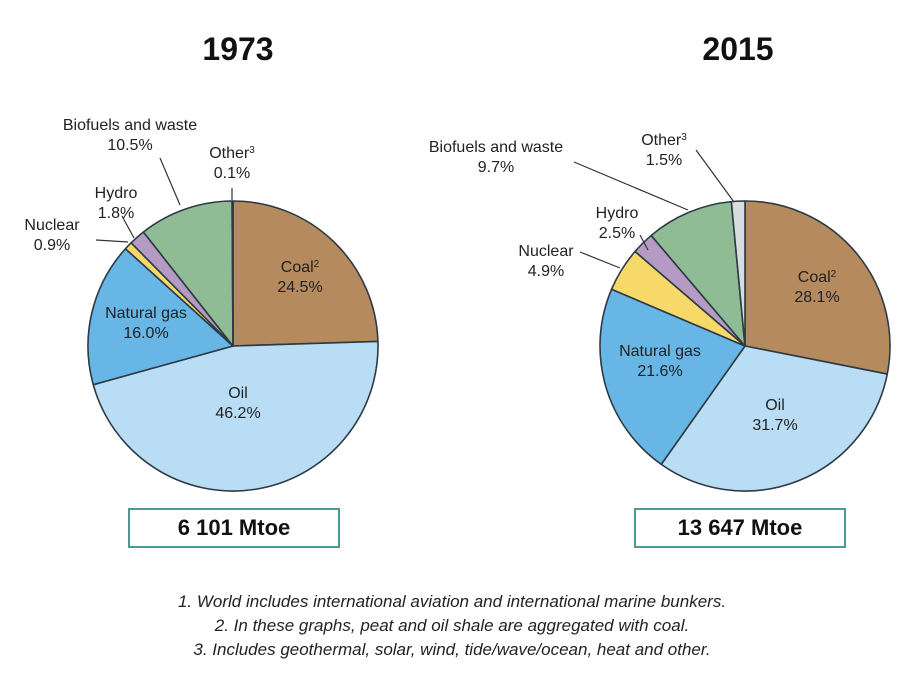 The image size is (904, 689). I want to click on value-coal-2015: 28.1%, so click(816, 297).